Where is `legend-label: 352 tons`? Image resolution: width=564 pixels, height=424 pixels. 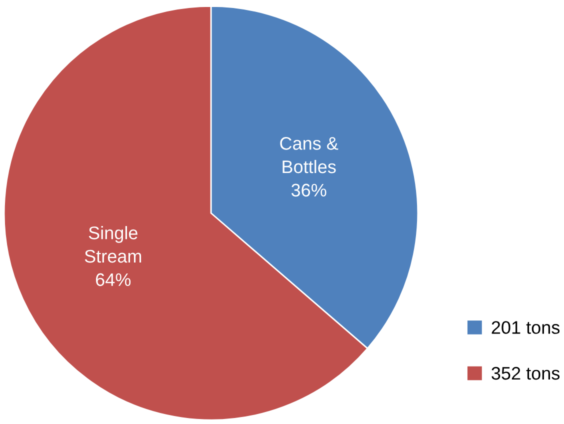
legend-label: 352 tons is located at coordinates (526, 373).